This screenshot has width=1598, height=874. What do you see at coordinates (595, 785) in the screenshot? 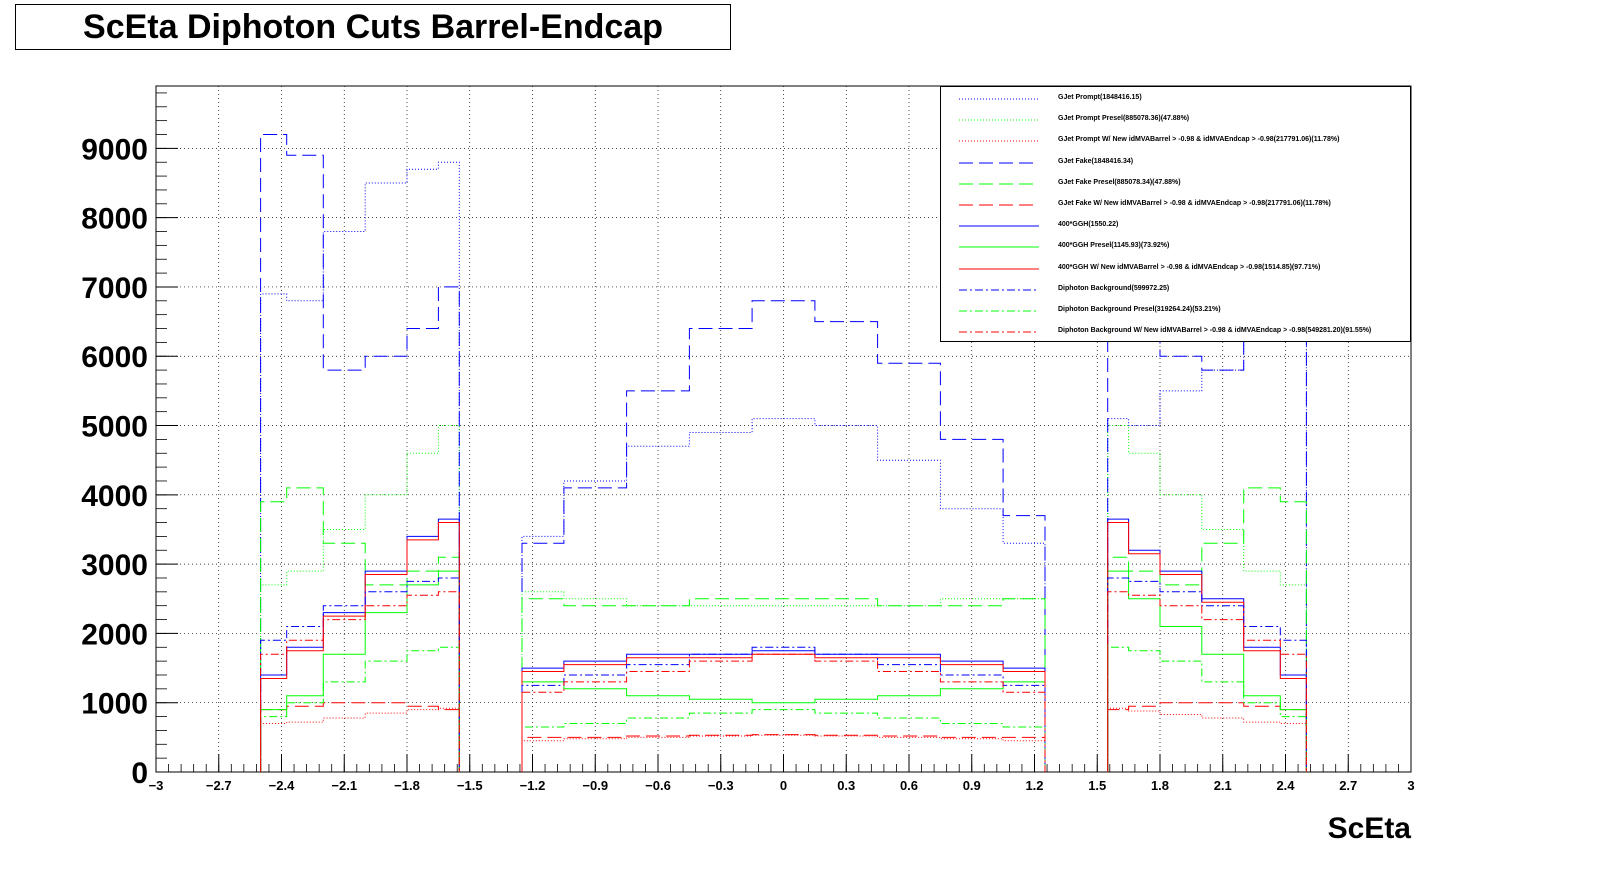
I see `x-tick-label: −0.9` at bounding box center [595, 785].